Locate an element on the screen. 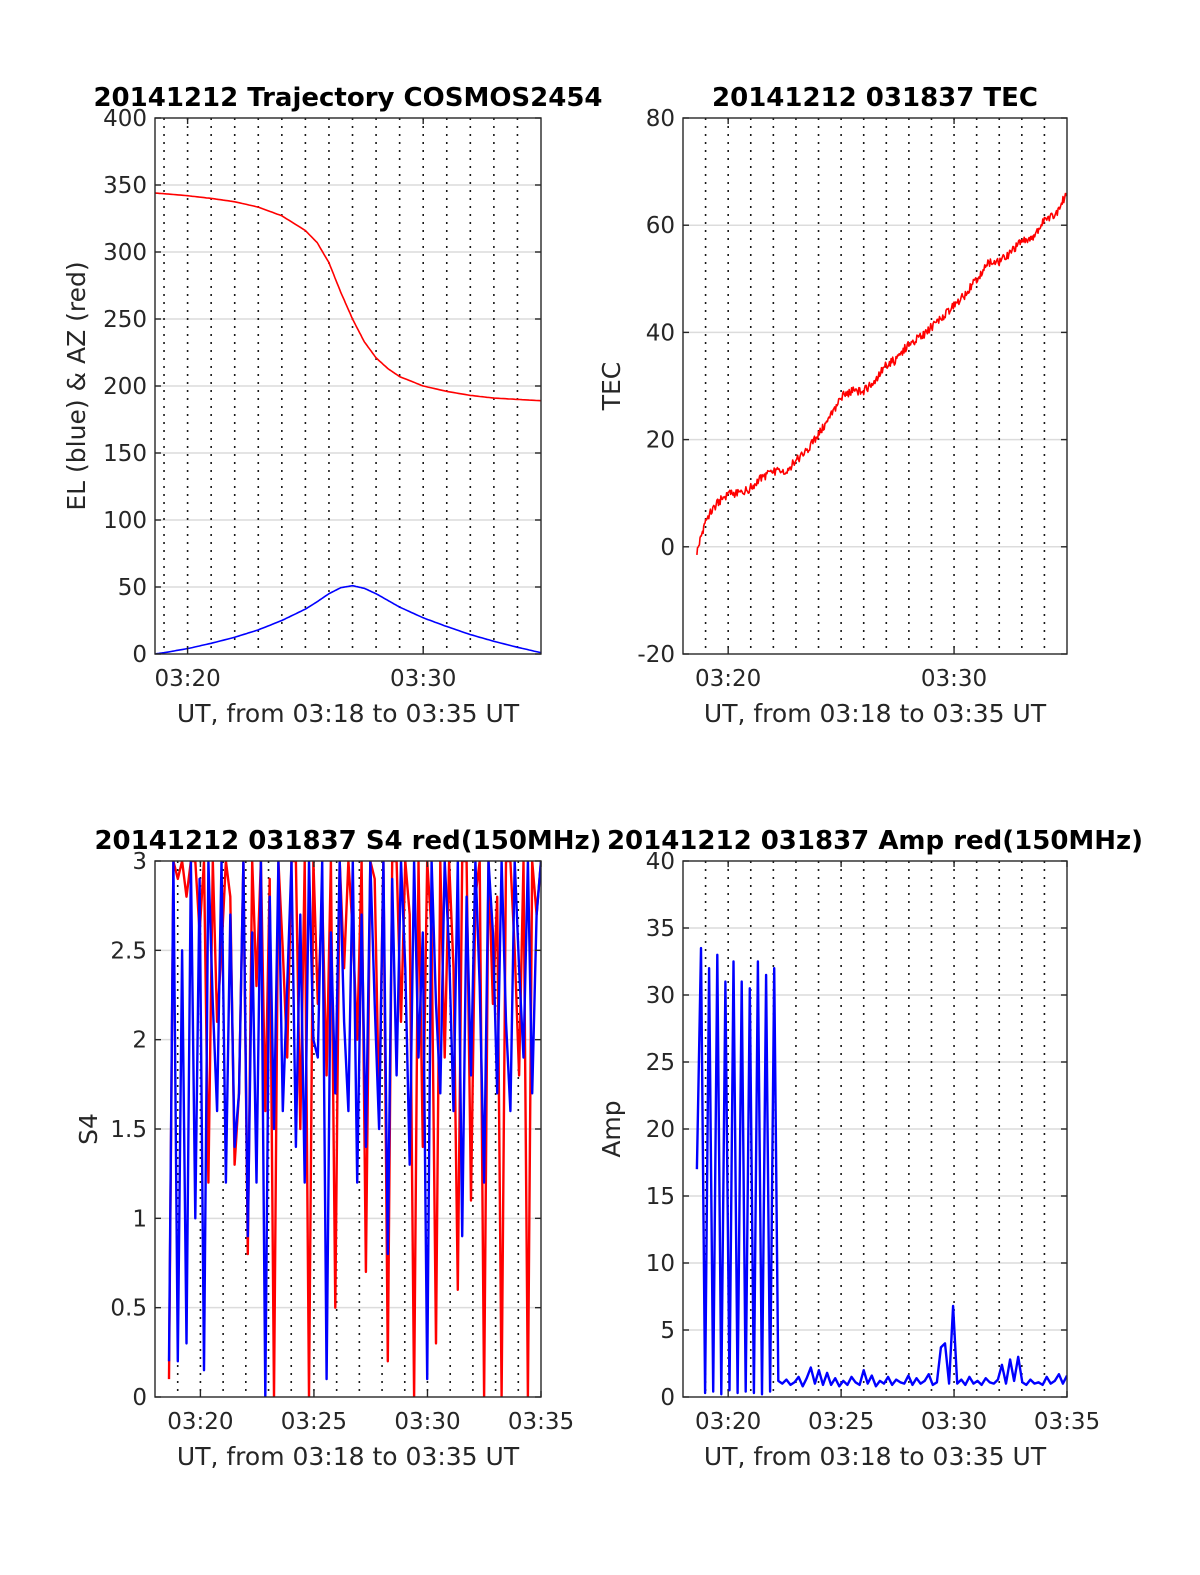 This screenshot has width=1200, height=1575. y-tick-label: 35 is located at coordinates (660, 929).